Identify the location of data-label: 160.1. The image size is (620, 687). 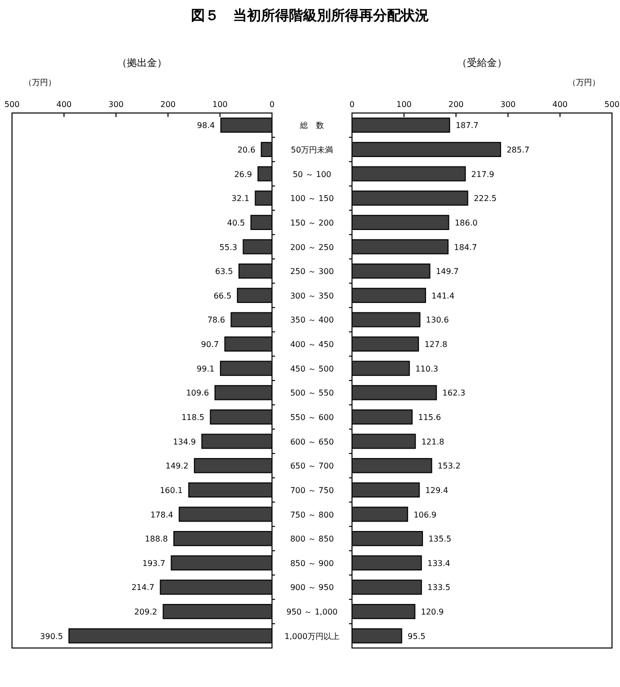
(171, 490).